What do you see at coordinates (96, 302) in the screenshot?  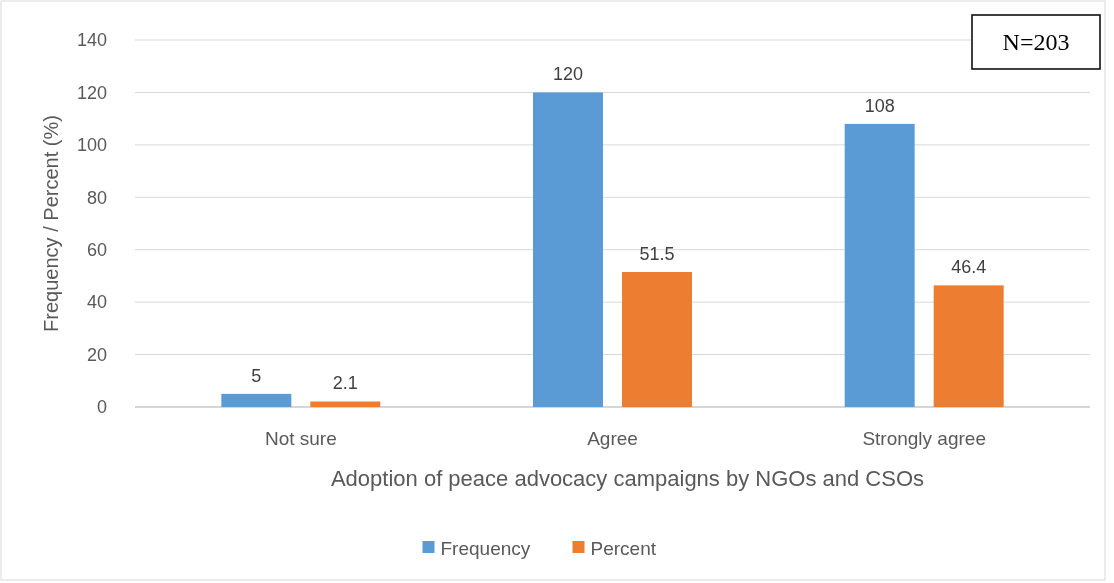 I see `y-tick-label: 40` at bounding box center [96, 302].